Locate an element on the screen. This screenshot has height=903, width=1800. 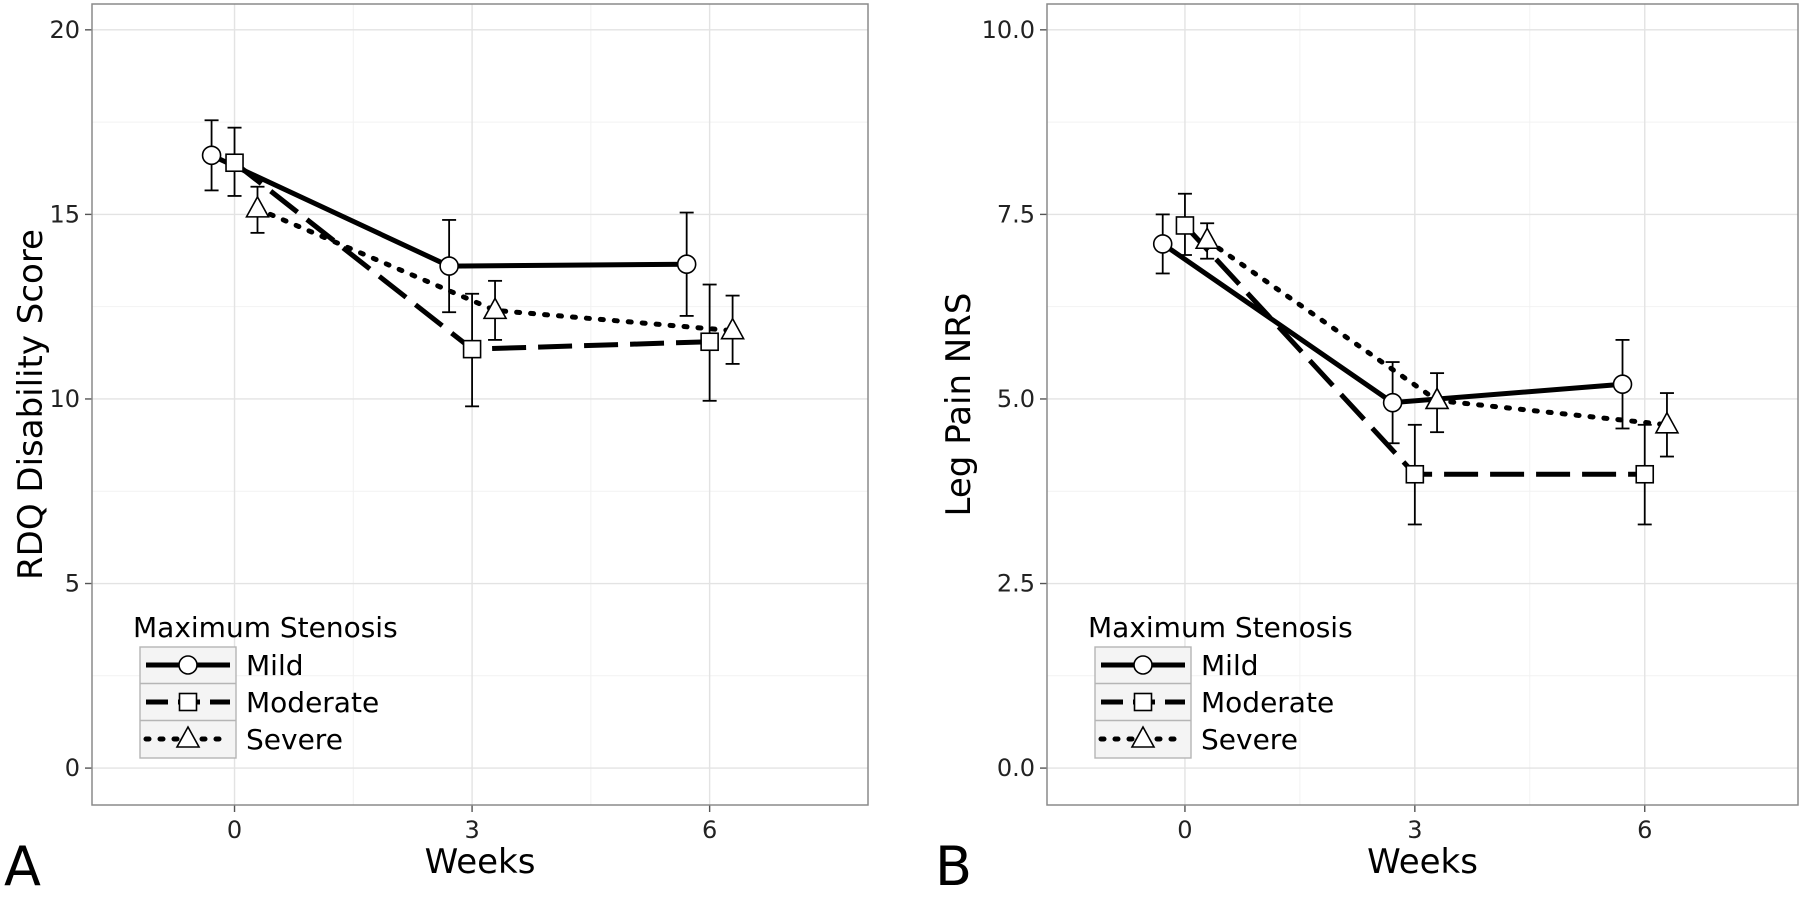
y-tick-label: 5 is located at coordinates (72, 584).